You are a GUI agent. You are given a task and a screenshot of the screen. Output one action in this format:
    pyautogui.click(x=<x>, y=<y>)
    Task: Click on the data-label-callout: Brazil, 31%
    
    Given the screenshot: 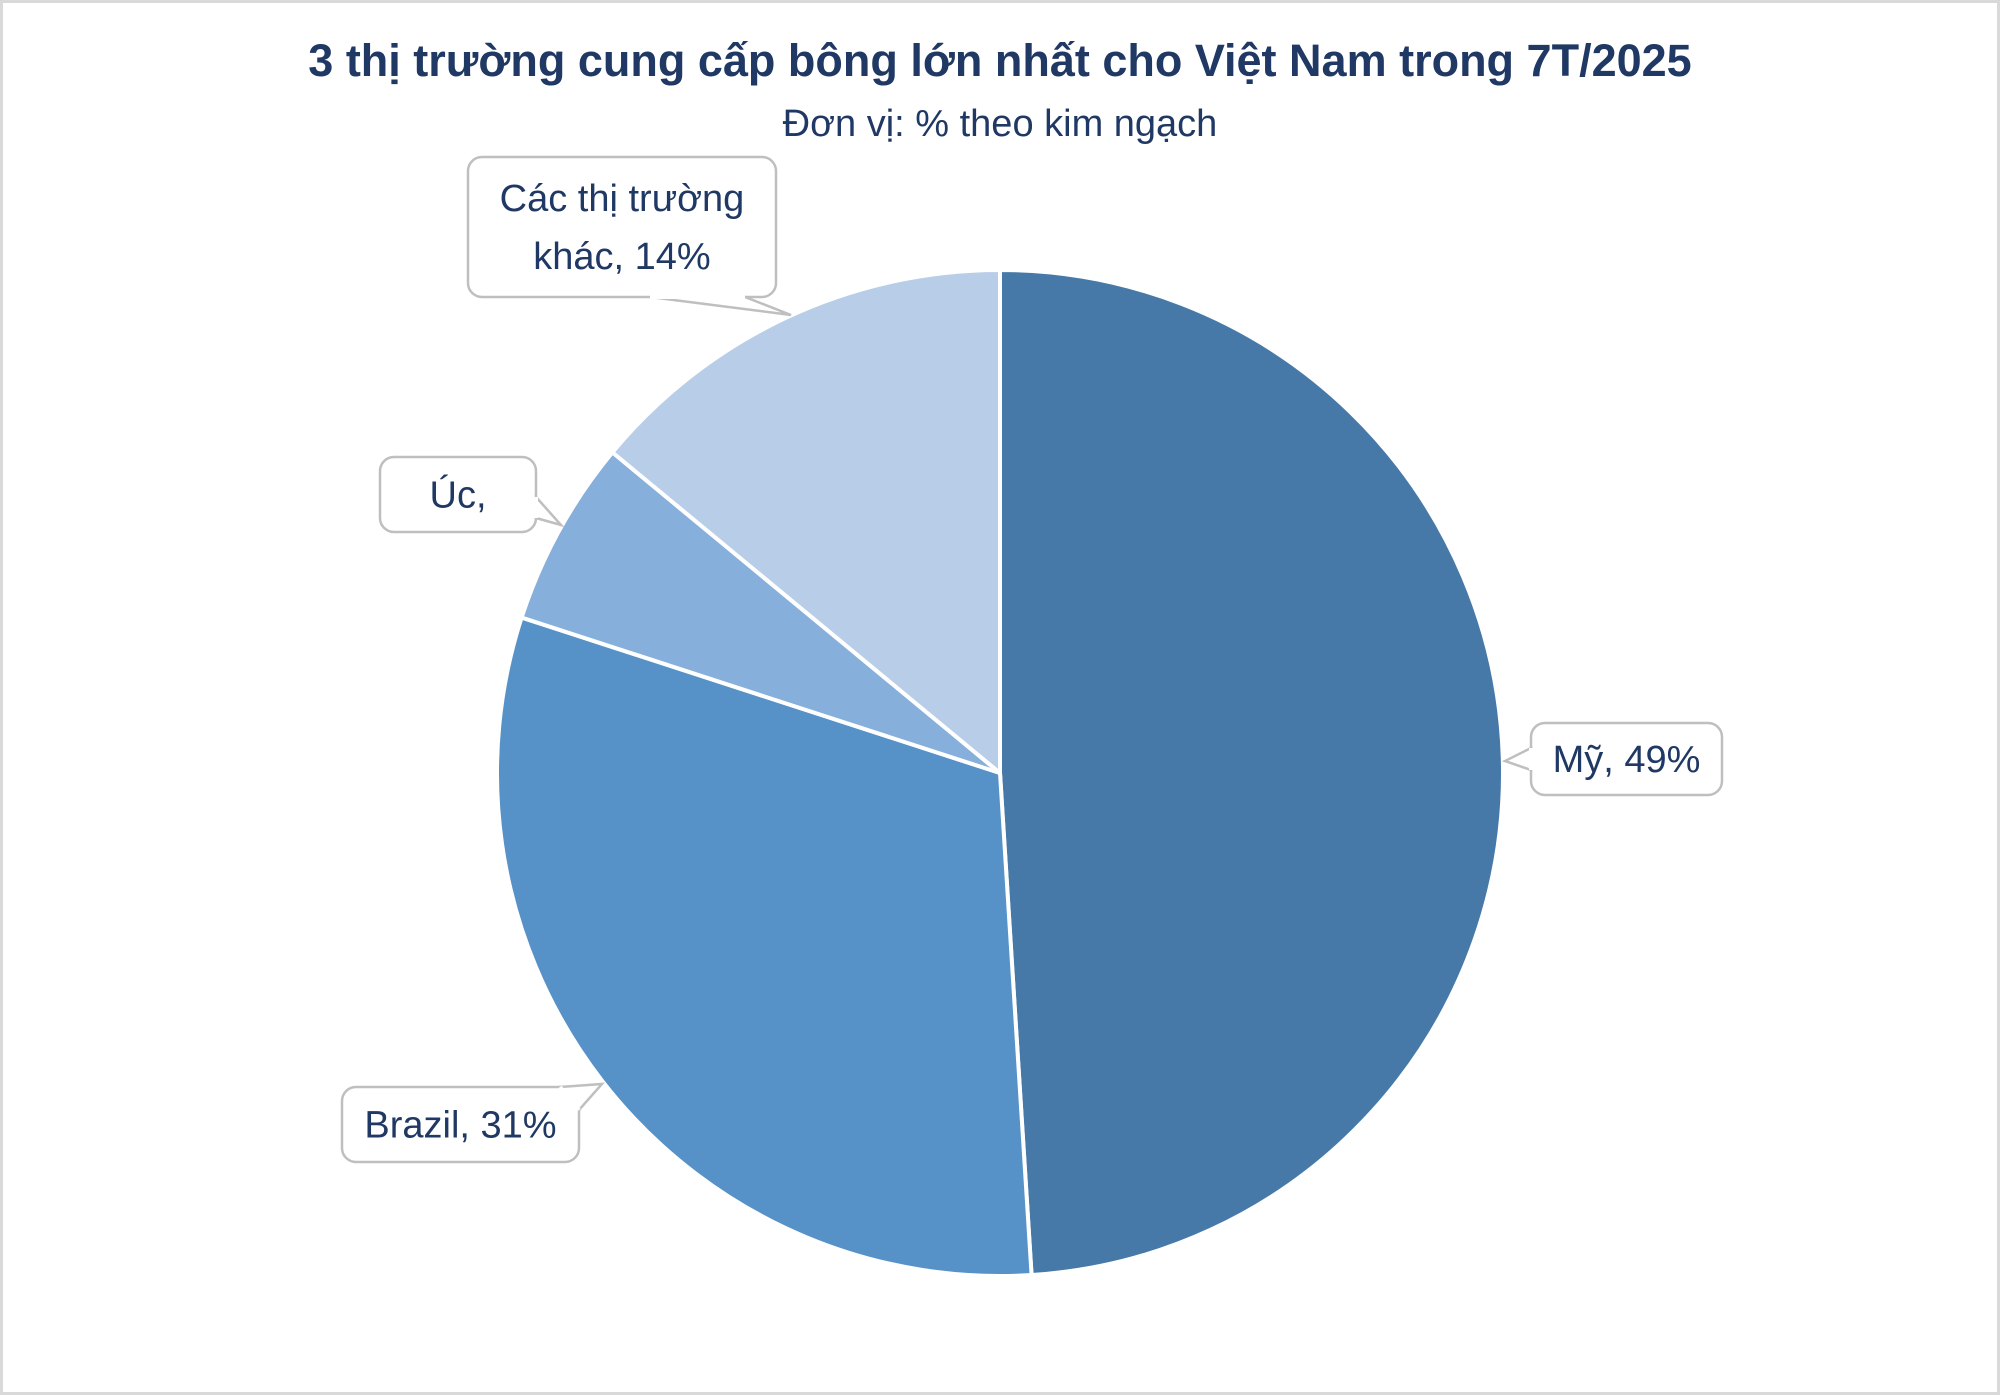 What is the action you would take?
    pyautogui.click(x=472, y=1123)
    